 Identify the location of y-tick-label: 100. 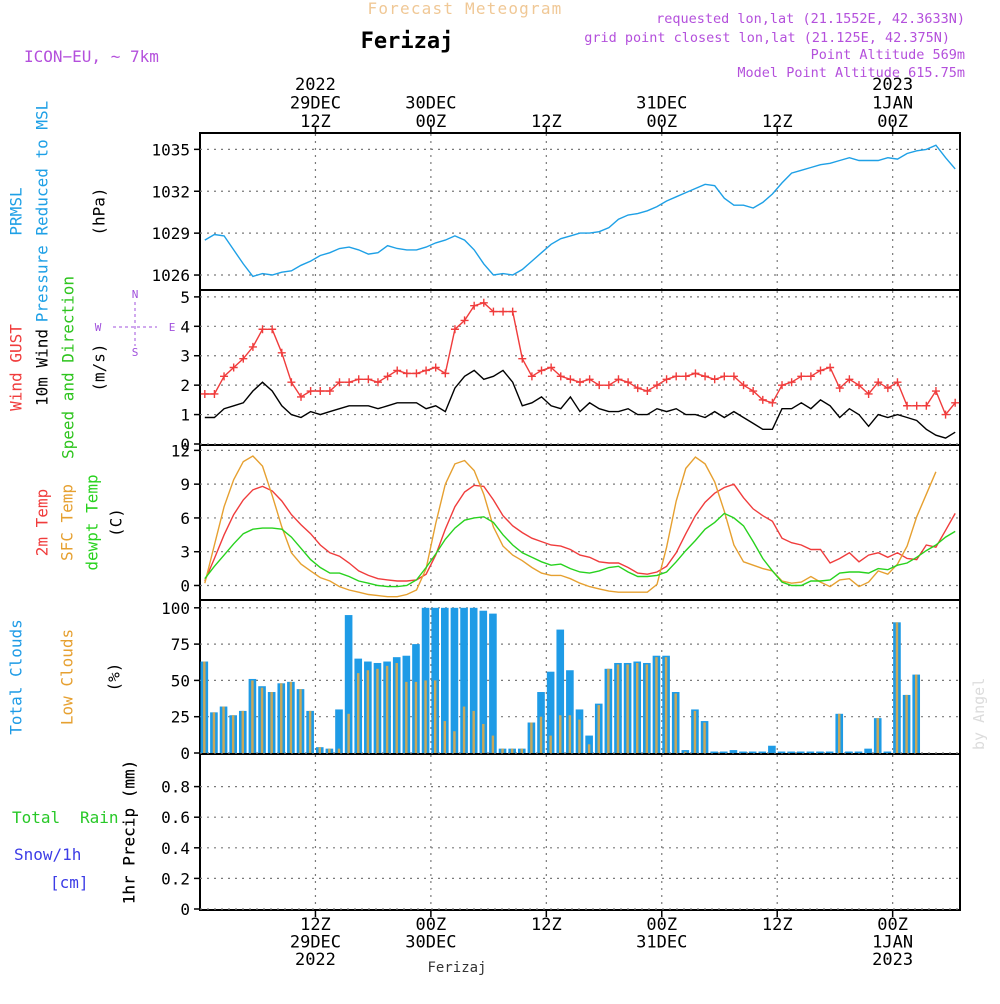
(175, 608).